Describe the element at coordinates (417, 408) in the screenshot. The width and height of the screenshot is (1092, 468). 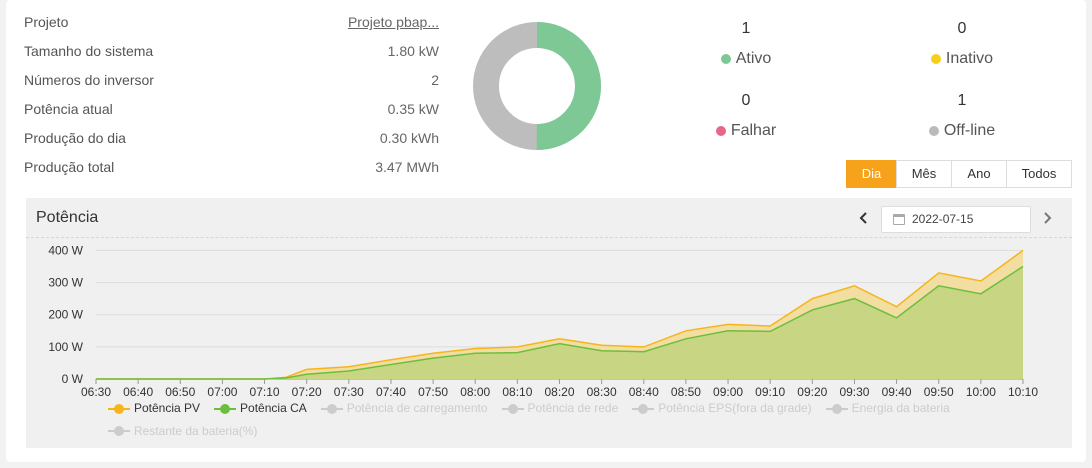
I see `legend-label: Potência de carregamento` at that location.